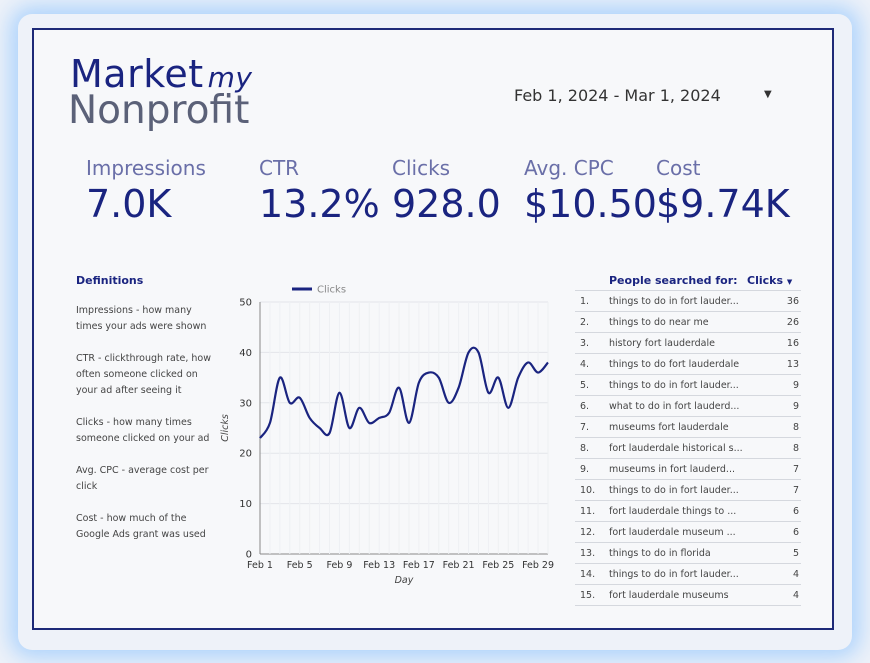  Describe the element at coordinates (585, 364) in the screenshot. I see `row-number: 4.` at that location.